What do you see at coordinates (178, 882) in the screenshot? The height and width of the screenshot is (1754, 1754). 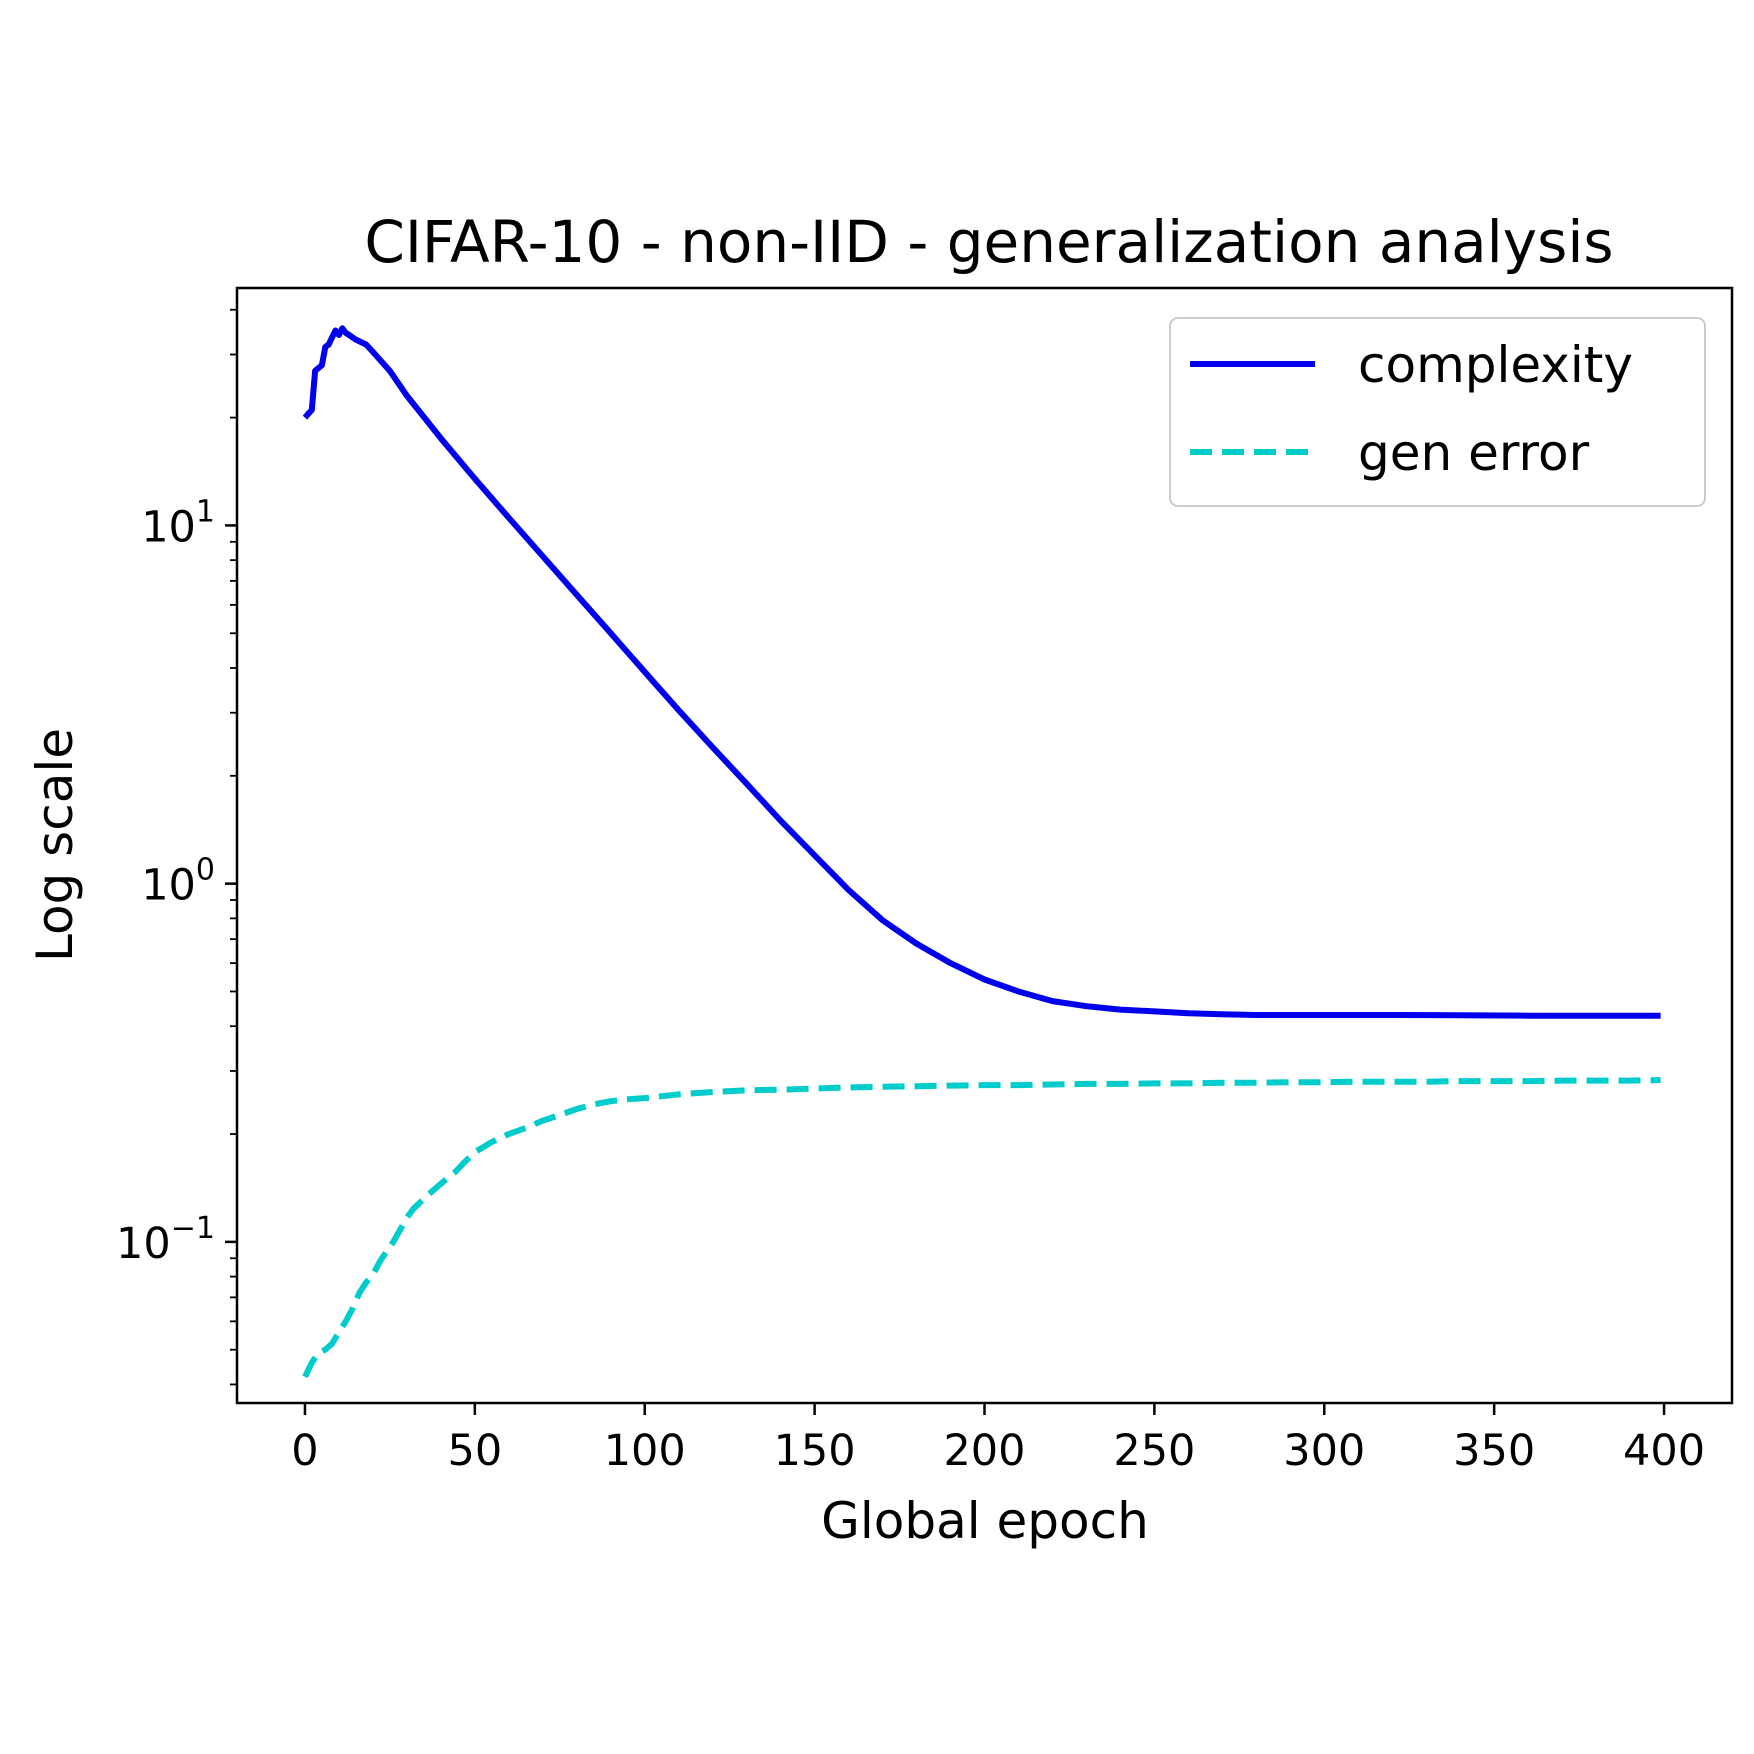 I see `y-tick-label: 10⁰` at bounding box center [178, 882].